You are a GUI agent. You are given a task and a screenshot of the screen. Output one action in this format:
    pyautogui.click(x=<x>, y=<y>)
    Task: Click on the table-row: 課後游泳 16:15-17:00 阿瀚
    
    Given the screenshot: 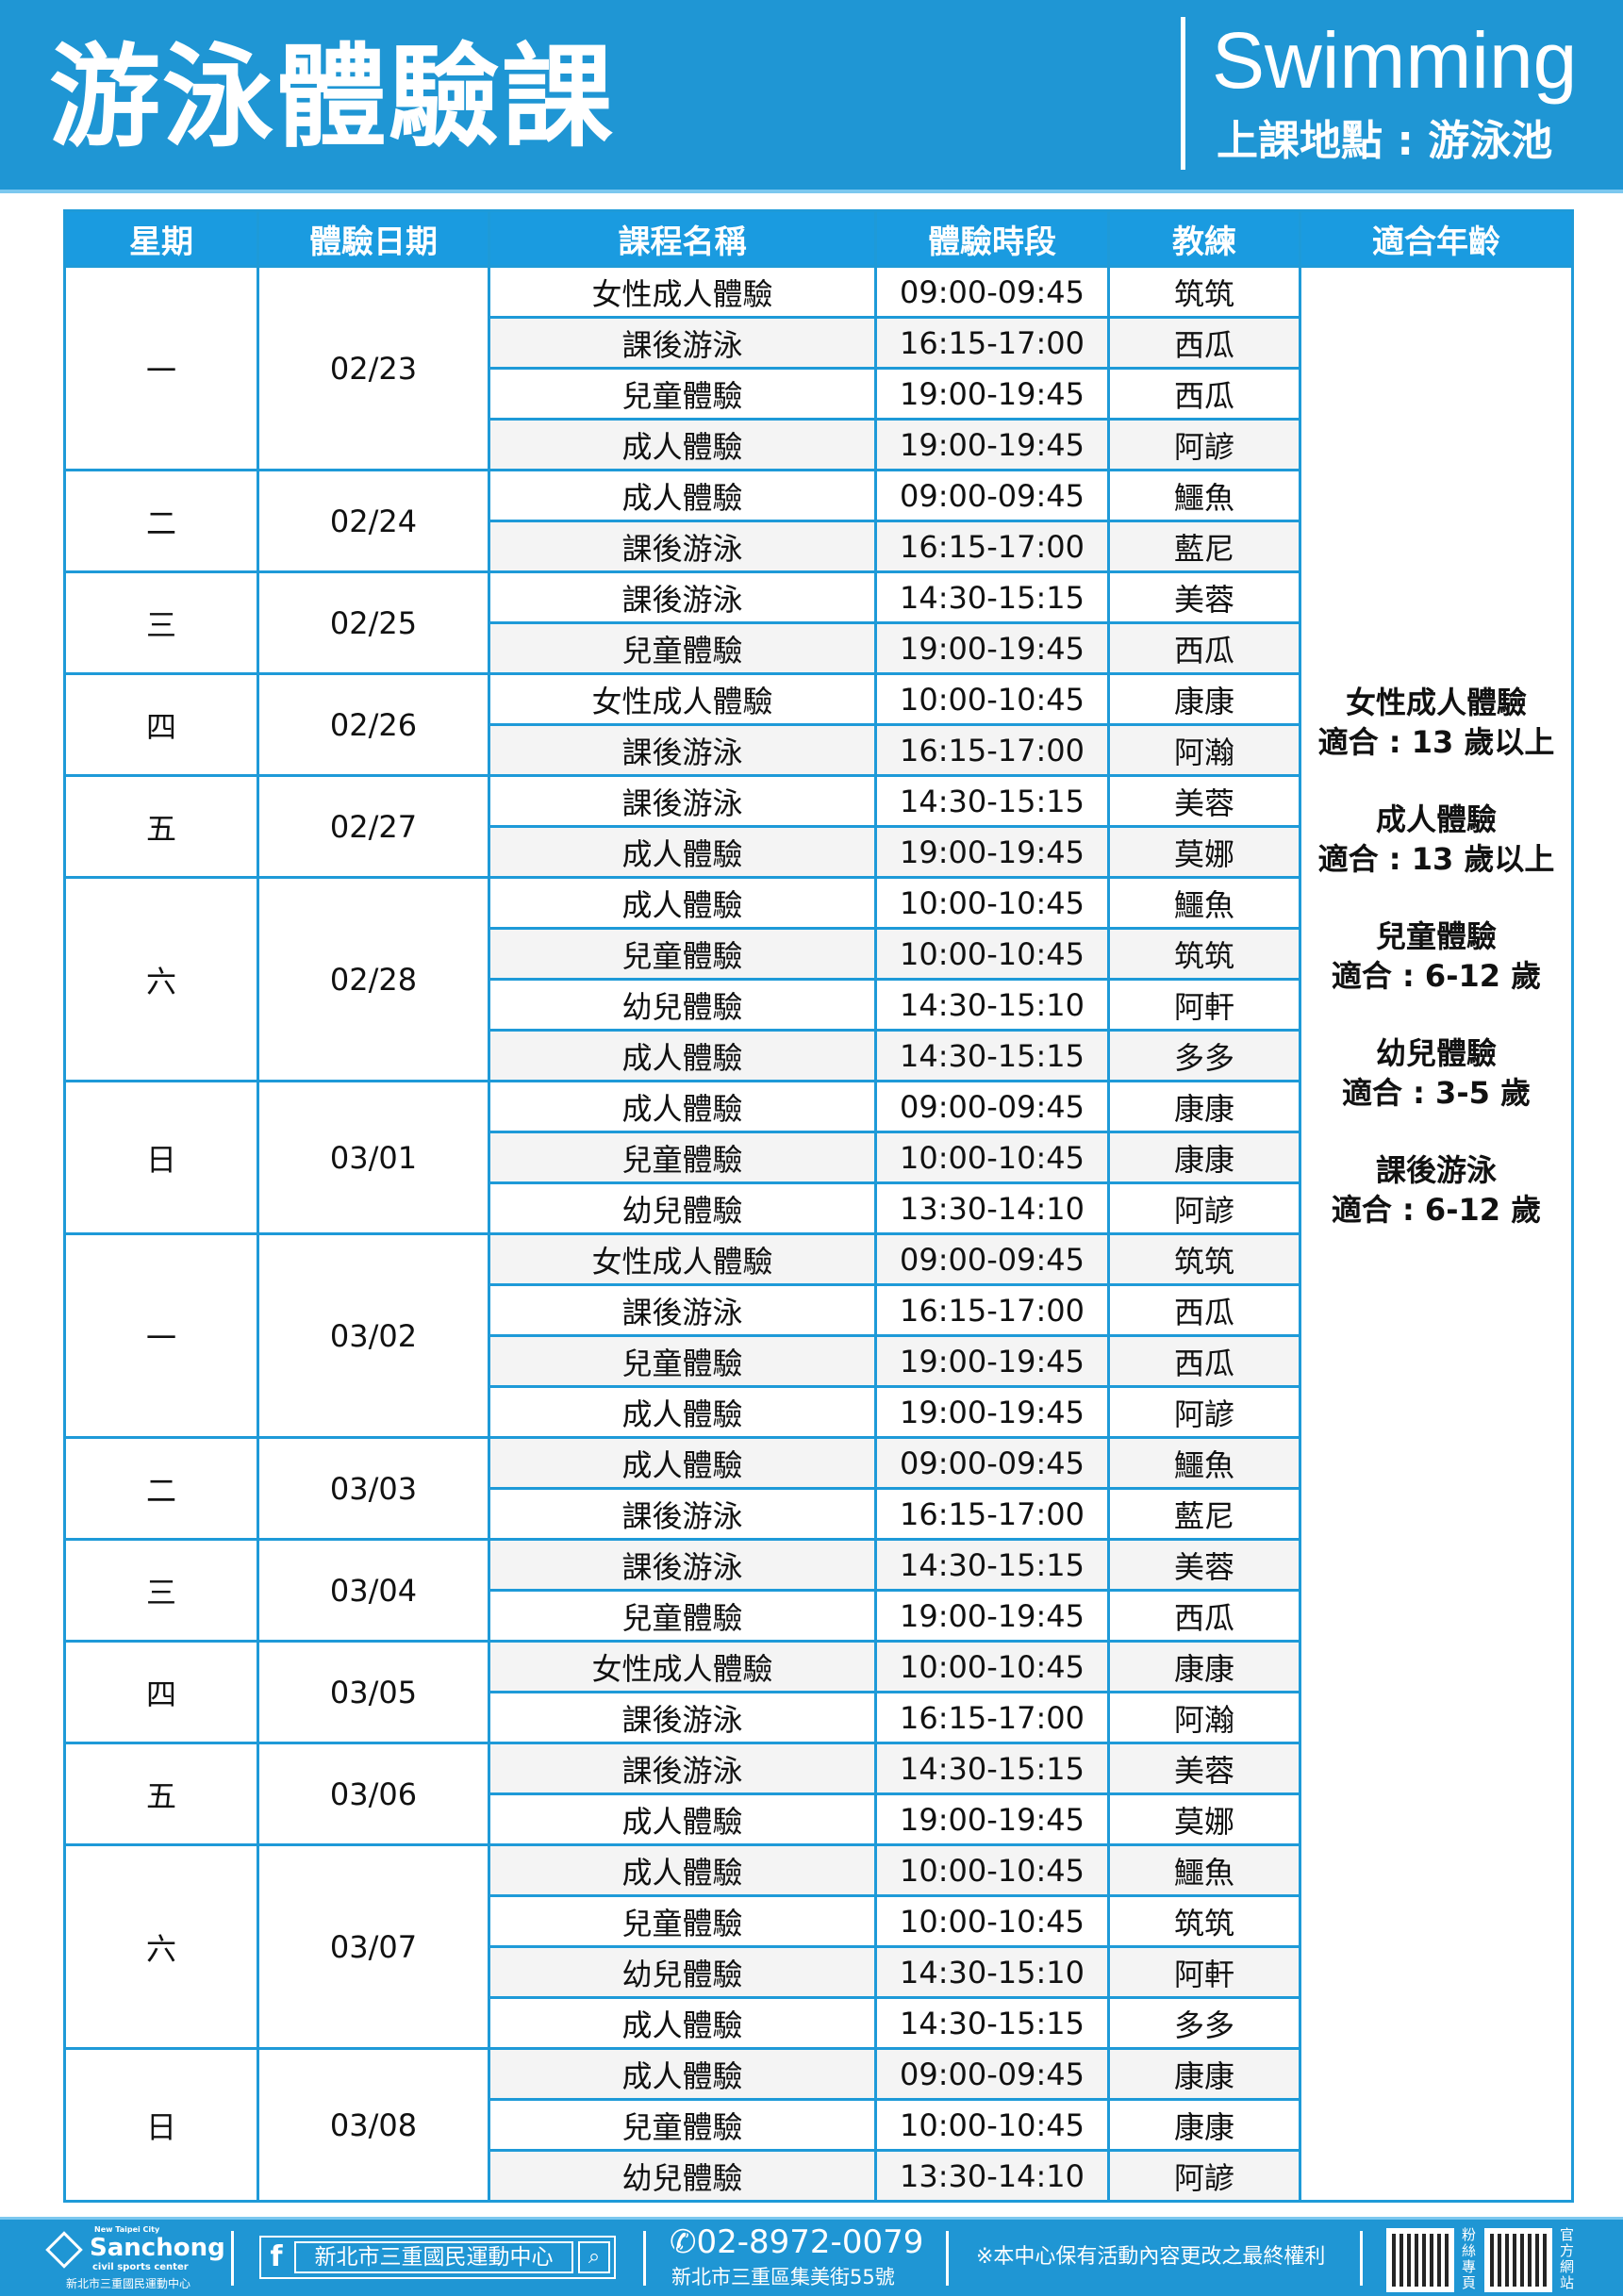 What is the action you would take?
    pyautogui.click(x=819, y=1717)
    